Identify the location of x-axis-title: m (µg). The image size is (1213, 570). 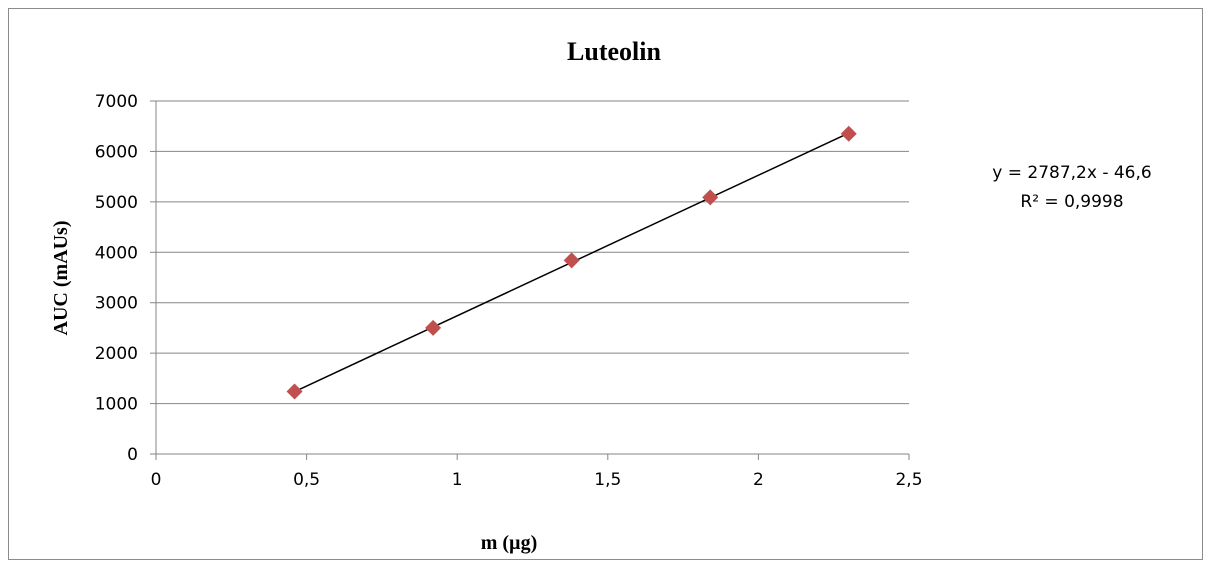
(509, 543).